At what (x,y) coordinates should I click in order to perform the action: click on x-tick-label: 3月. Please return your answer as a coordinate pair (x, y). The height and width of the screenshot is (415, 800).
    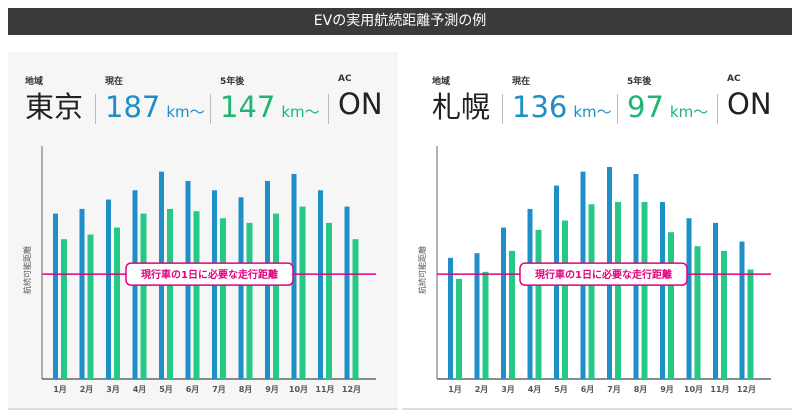
    Looking at the image, I should click on (113, 389).